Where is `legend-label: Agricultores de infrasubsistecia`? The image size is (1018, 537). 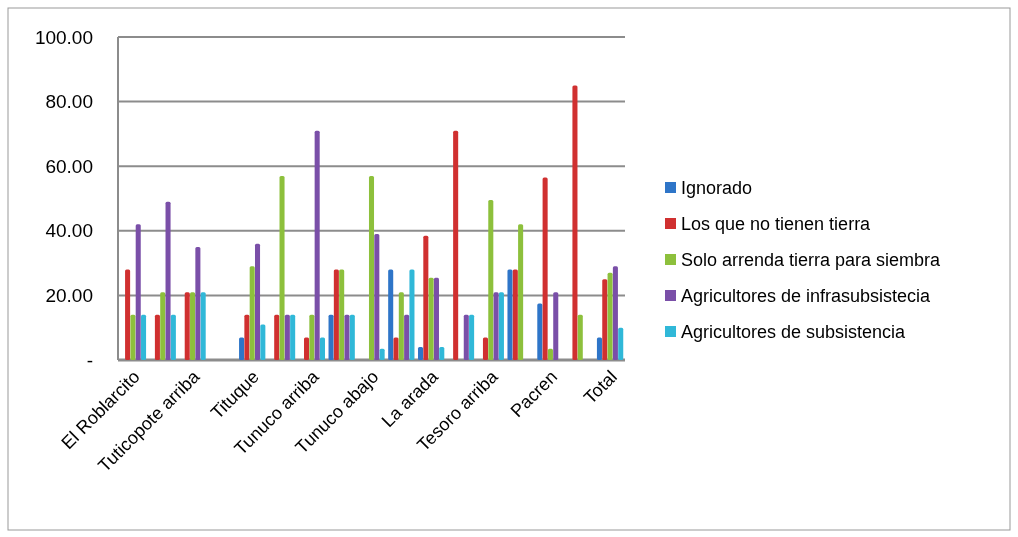 legend-label: Agricultores de infrasubsistecia is located at coordinates (806, 296).